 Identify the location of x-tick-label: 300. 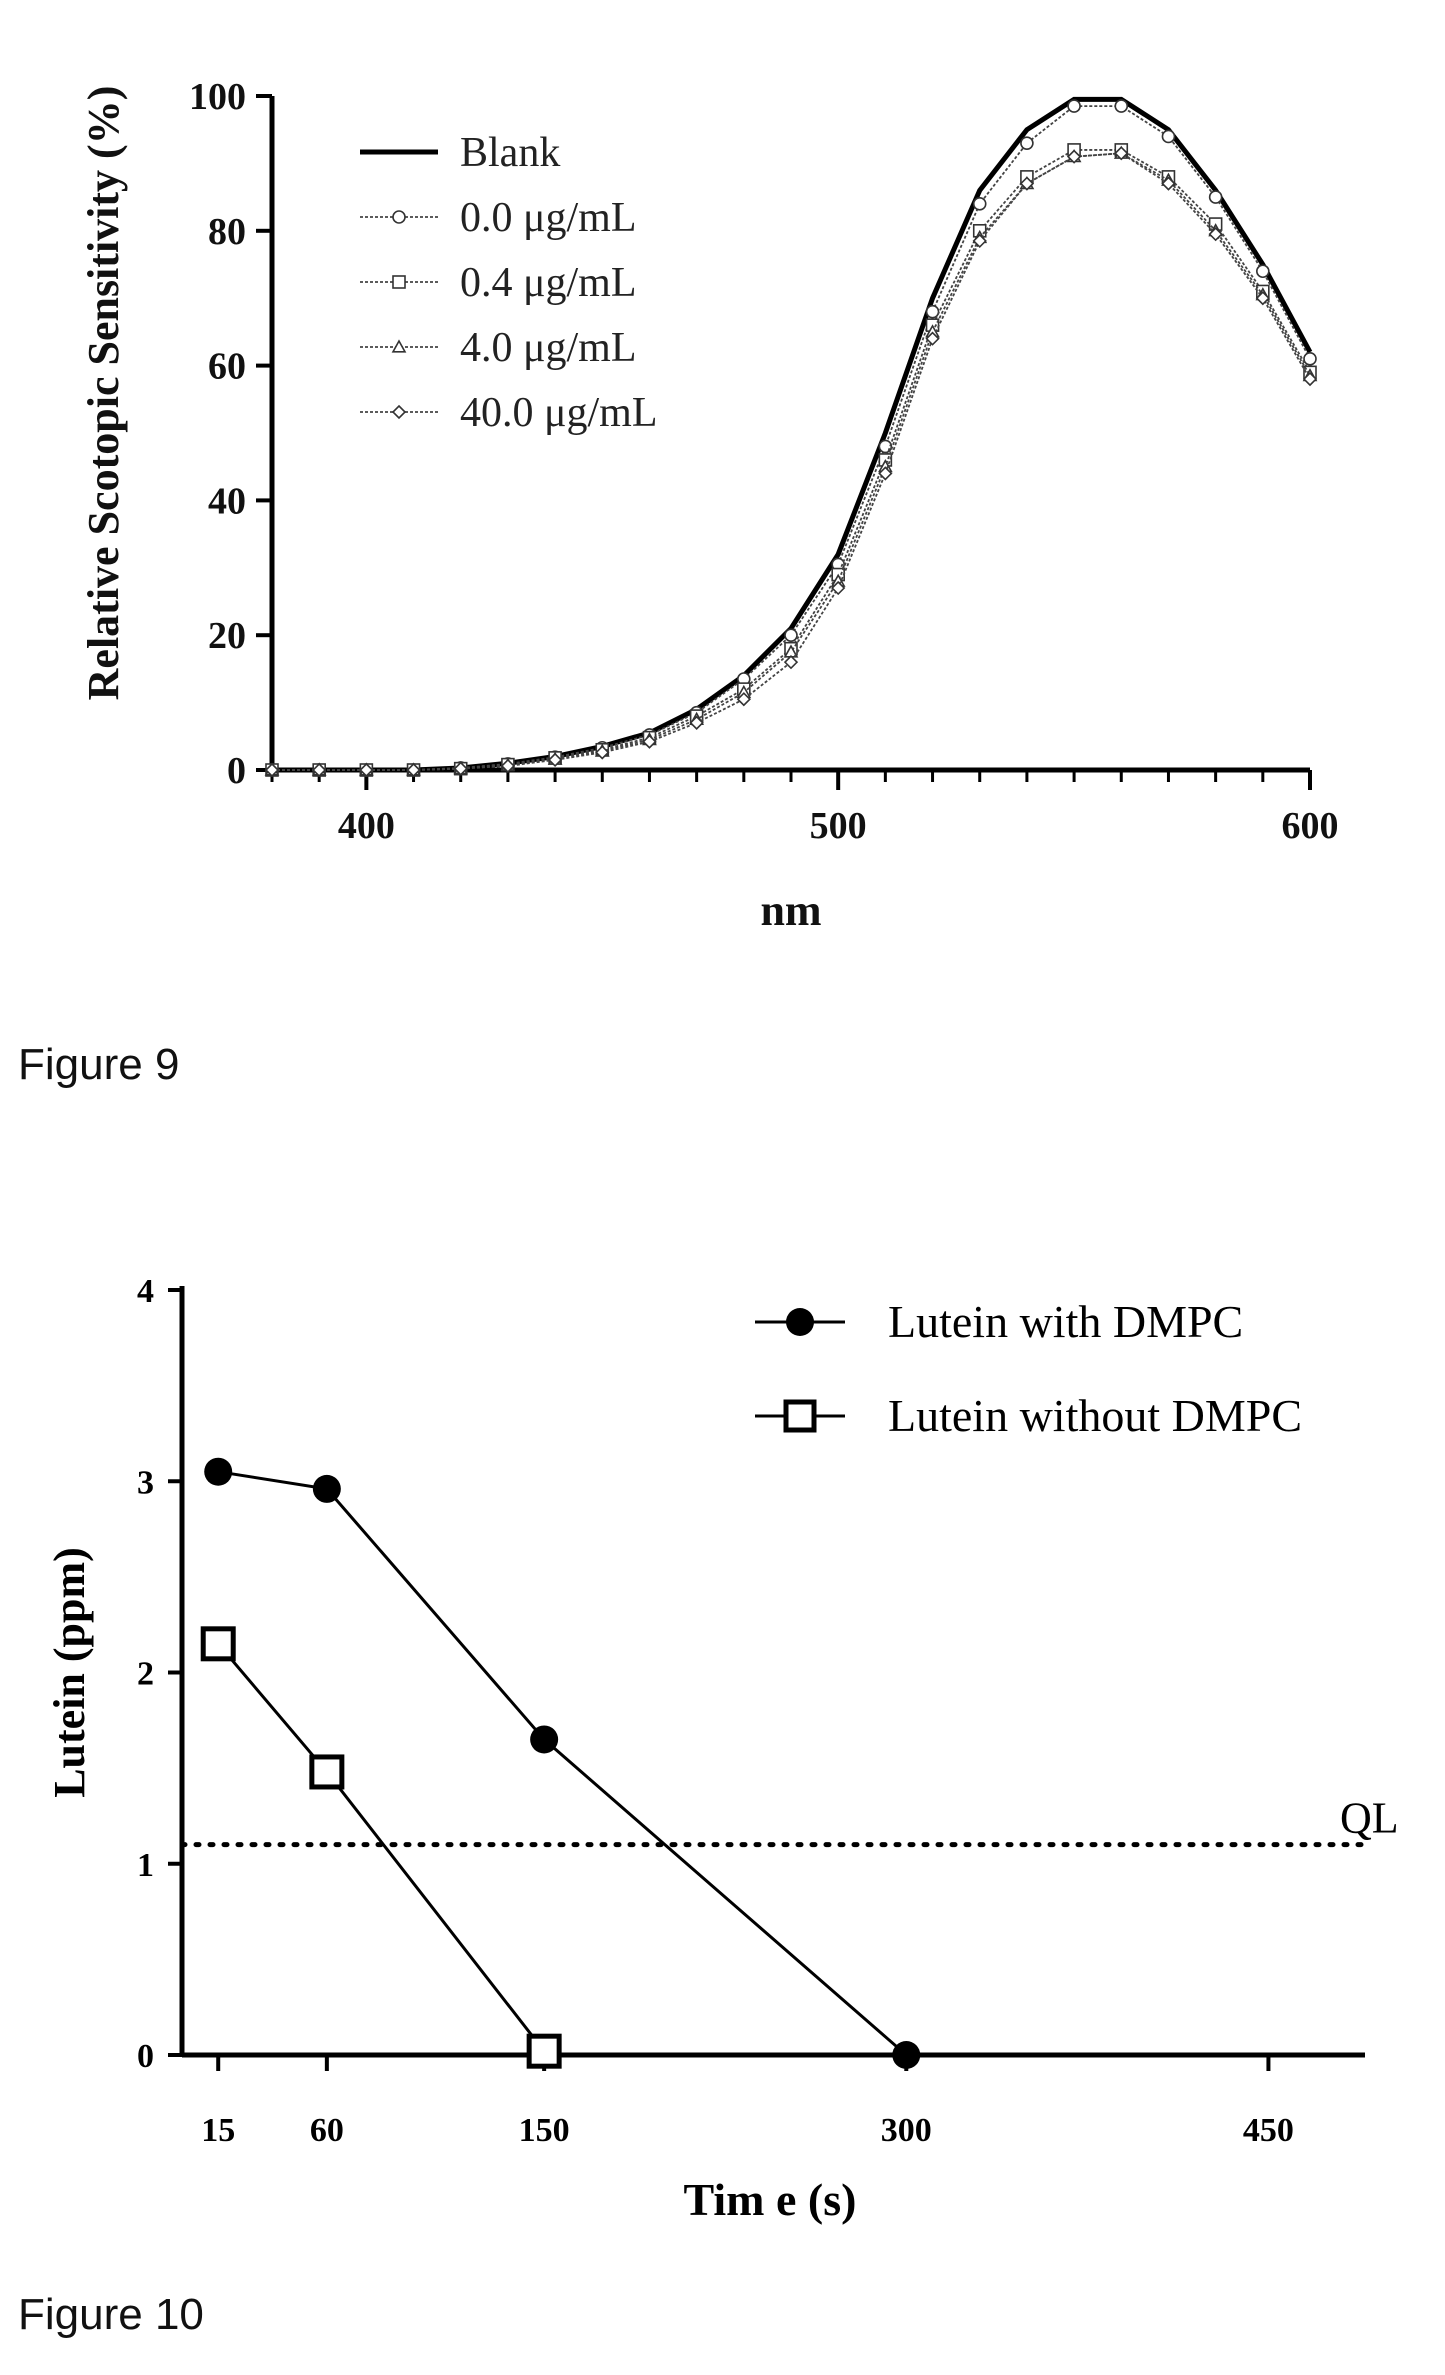
(906, 2130).